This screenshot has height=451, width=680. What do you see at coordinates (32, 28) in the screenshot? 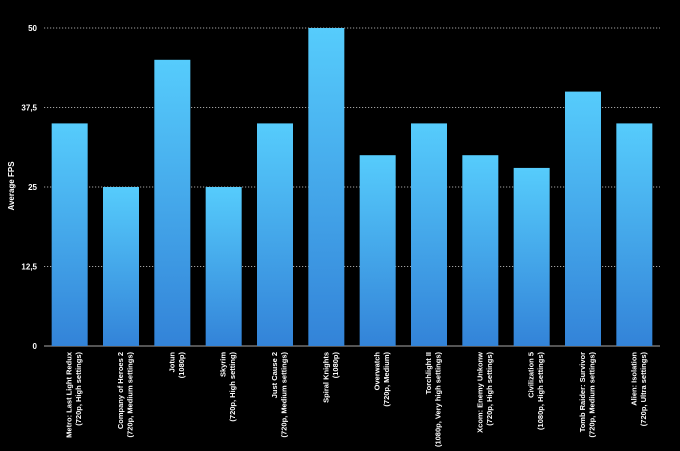
I see `y-tick-label: 50` at bounding box center [32, 28].